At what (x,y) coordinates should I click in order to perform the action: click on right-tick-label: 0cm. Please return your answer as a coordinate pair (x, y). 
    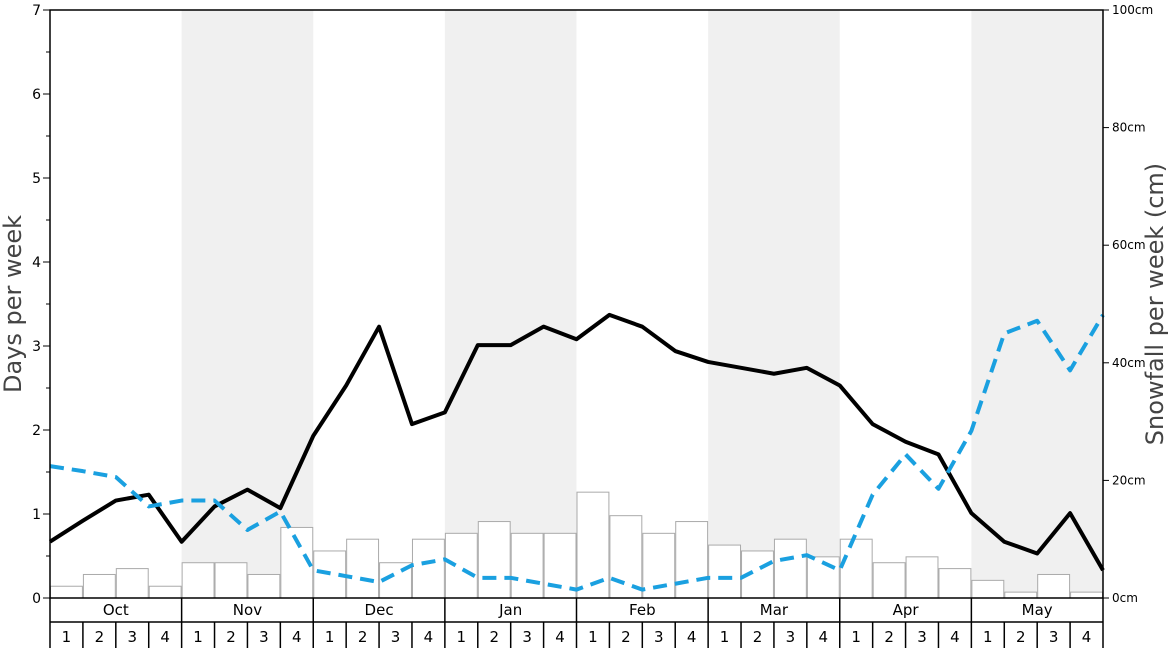
    Looking at the image, I should click on (1125, 598).